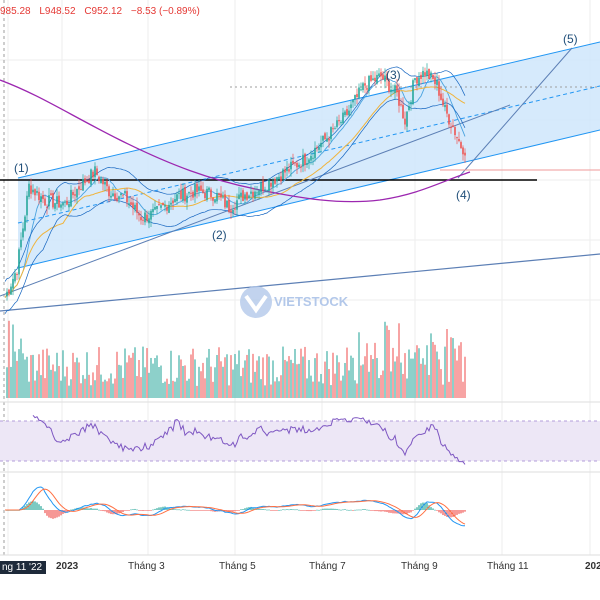 This screenshot has height=600, width=600. What do you see at coordinates (15, 11) in the screenshot?
I see `open-value: 985.28` at bounding box center [15, 11].